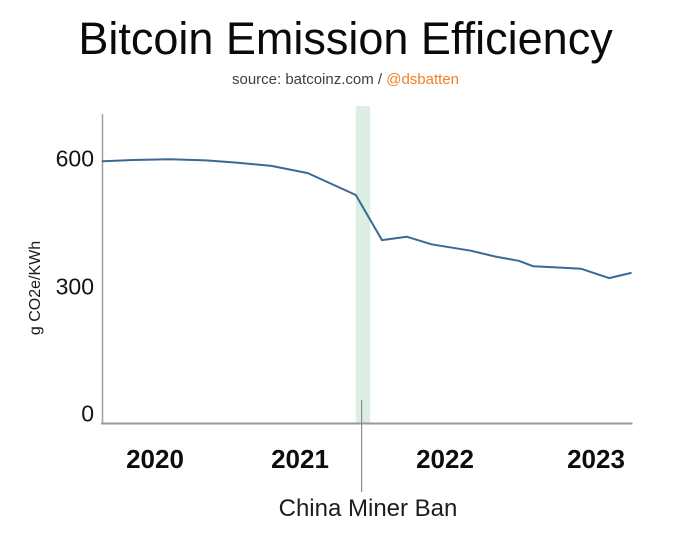 This screenshot has width=691, height=542. Describe the element at coordinates (368, 508) in the screenshot. I see `annotation-label: China Miner Ban` at that location.